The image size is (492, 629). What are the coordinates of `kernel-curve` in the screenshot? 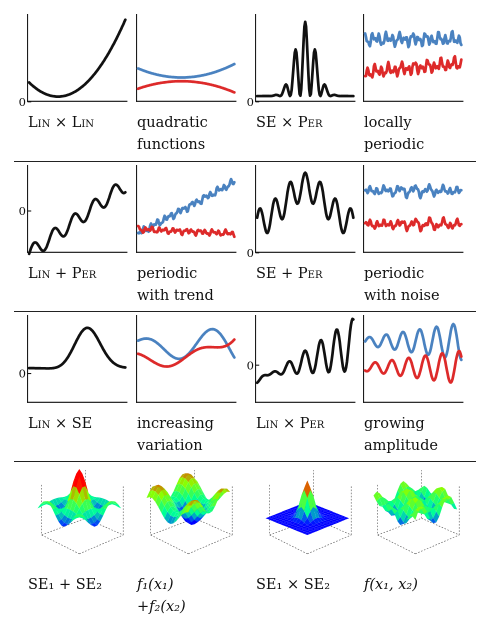 It's located at (77, 219).